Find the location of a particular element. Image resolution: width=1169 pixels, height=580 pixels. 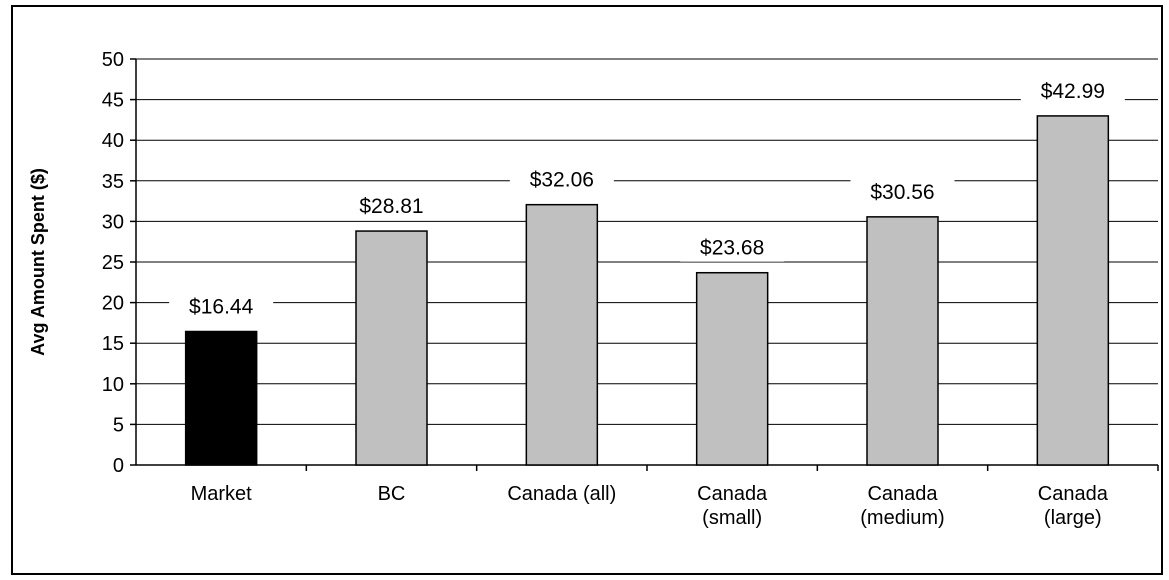

data-label: $23.68 is located at coordinates (732, 248).